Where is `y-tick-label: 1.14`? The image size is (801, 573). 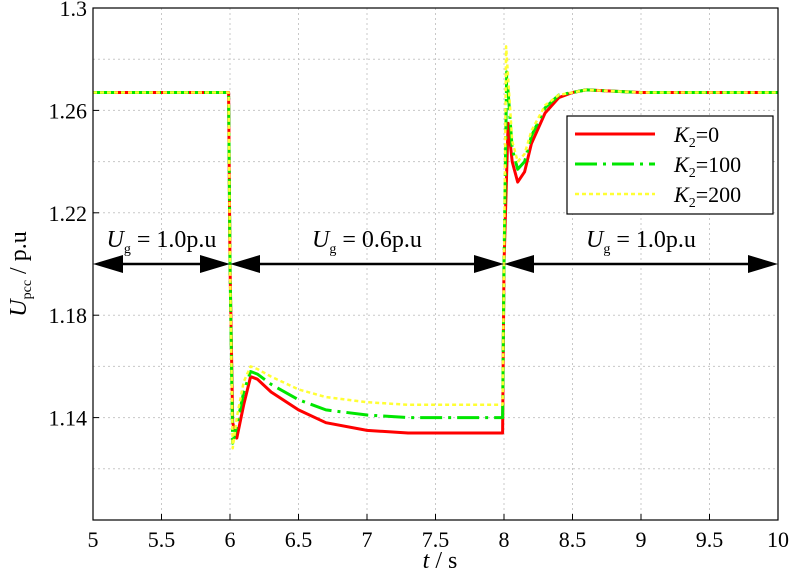 y-tick-label: 1.14 is located at coordinates (68, 418).